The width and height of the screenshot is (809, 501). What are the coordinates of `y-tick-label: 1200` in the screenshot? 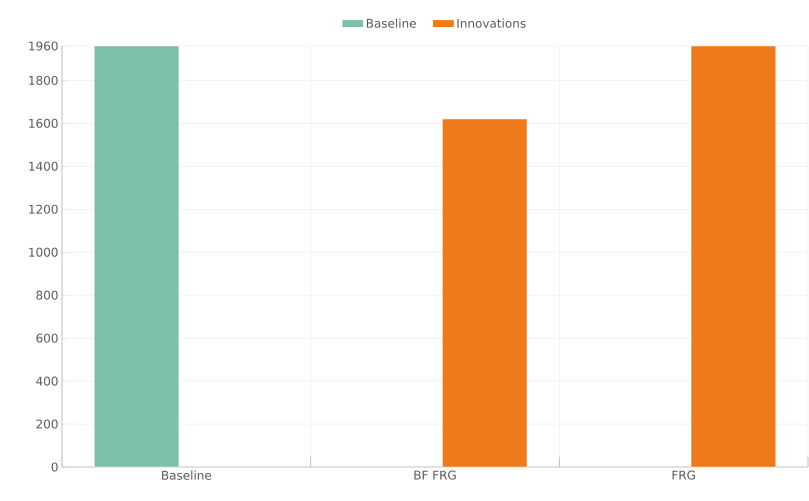 It's located at (43, 209).